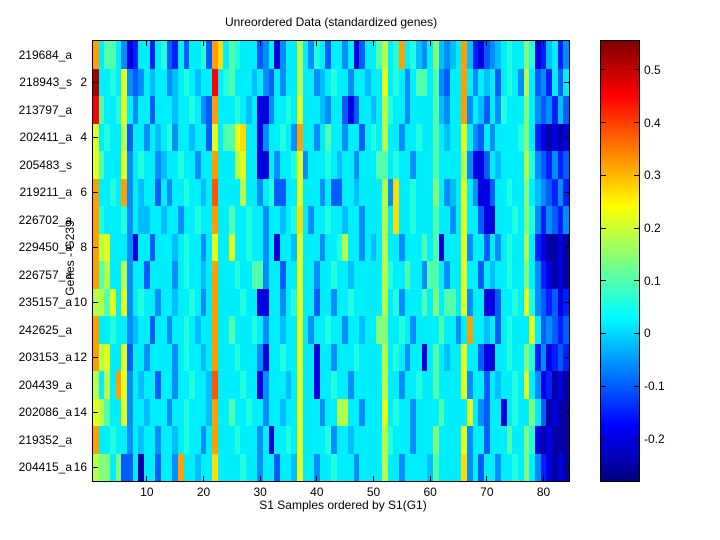  What do you see at coordinates (373, 492) in the screenshot?
I see `x-tick-label: 50` at bounding box center [373, 492].